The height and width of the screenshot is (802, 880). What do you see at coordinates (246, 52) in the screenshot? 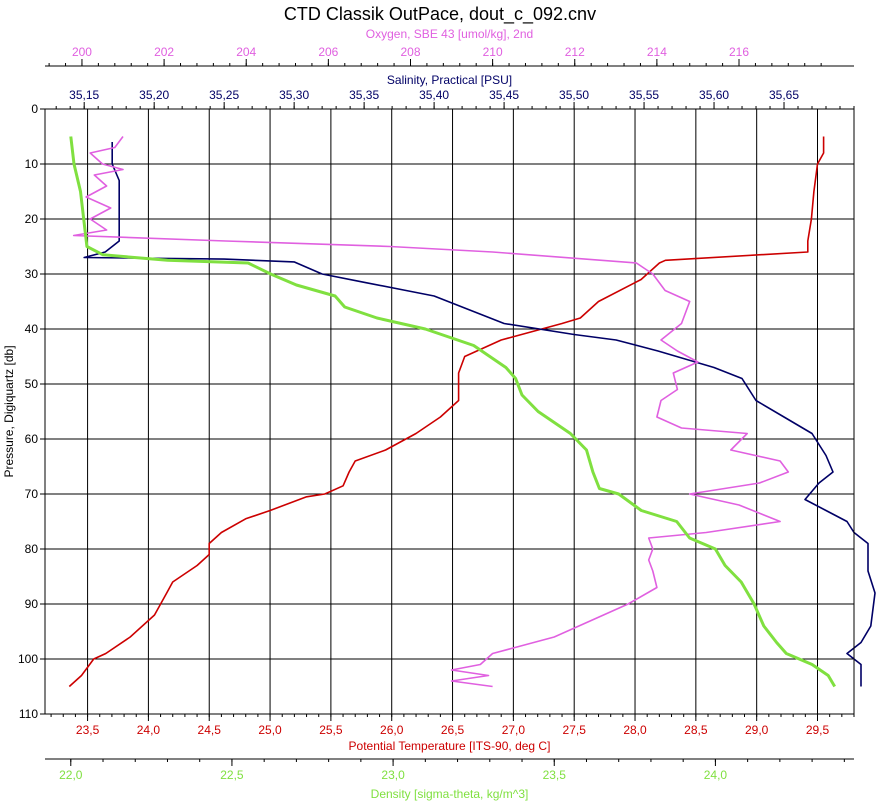
I see `x-tick-label-oxygen: 204` at bounding box center [246, 52].